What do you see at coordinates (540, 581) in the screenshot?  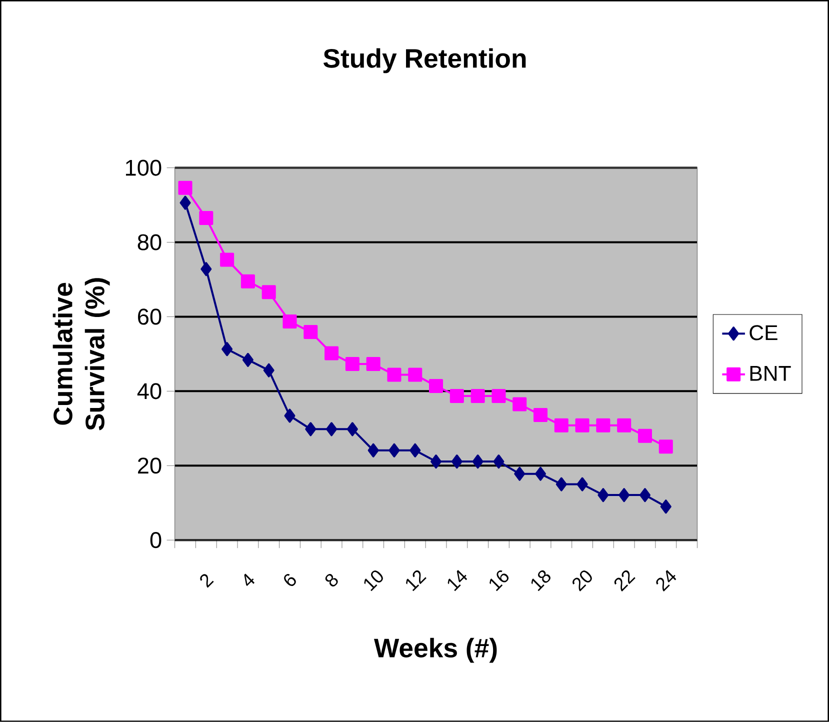 I see `x-tick-label: 18` at bounding box center [540, 581].